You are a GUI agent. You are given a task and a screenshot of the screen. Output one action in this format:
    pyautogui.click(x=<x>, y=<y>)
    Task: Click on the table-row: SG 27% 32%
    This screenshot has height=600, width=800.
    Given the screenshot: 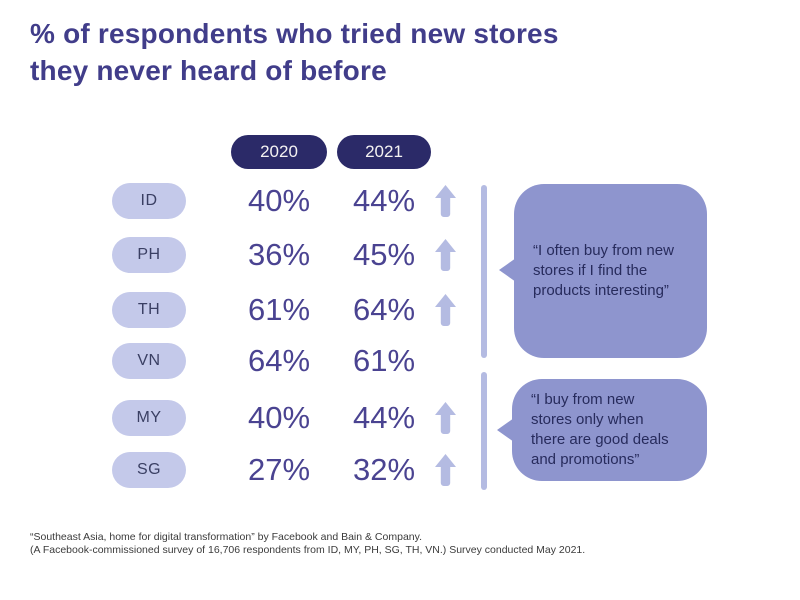 What is the action you would take?
    pyautogui.click(x=250, y=470)
    